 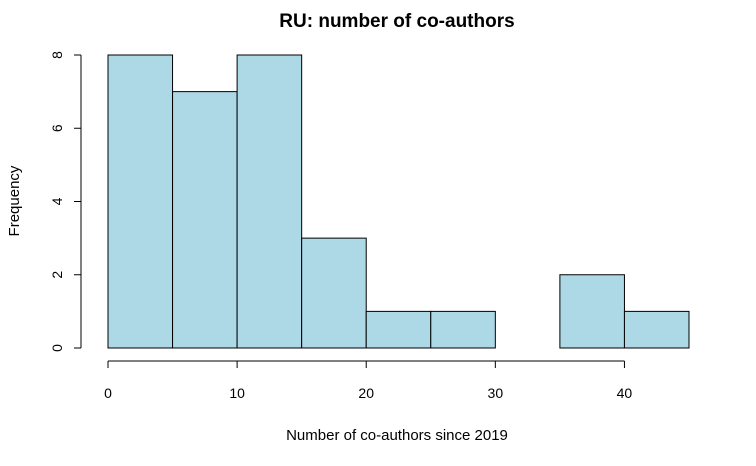 What do you see at coordinates (57, 55) in the screenshot?
I see `y-tick-label-8: 8` at bounding box center [57, 55].